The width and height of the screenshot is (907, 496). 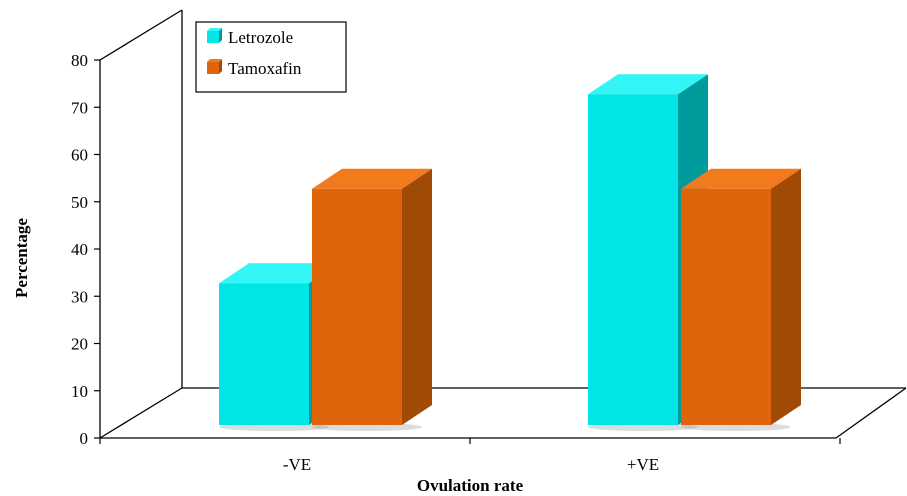 What do you see at coordinates (265, 68) in the screenshot?
I see `legend-label: Tamoxafin` at bounding box center [265, 68].